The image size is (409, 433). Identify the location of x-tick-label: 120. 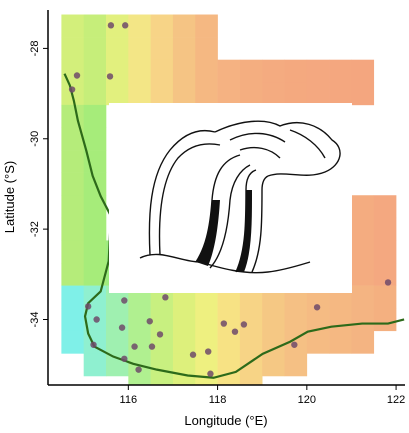
(307, 400).